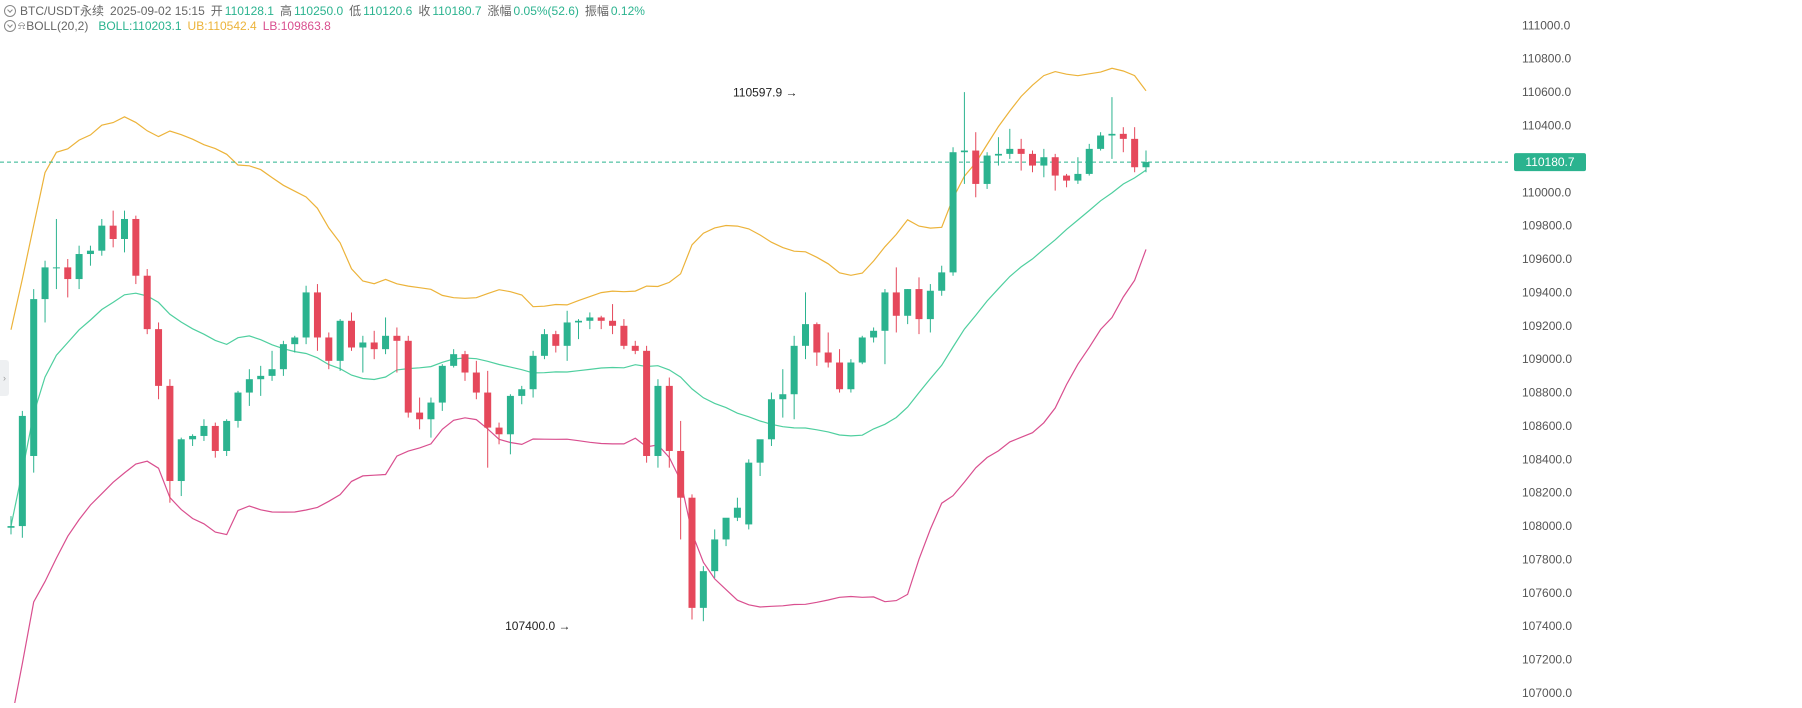  I want to click on y-tick-label: 111000.0, so click(1546, 25).